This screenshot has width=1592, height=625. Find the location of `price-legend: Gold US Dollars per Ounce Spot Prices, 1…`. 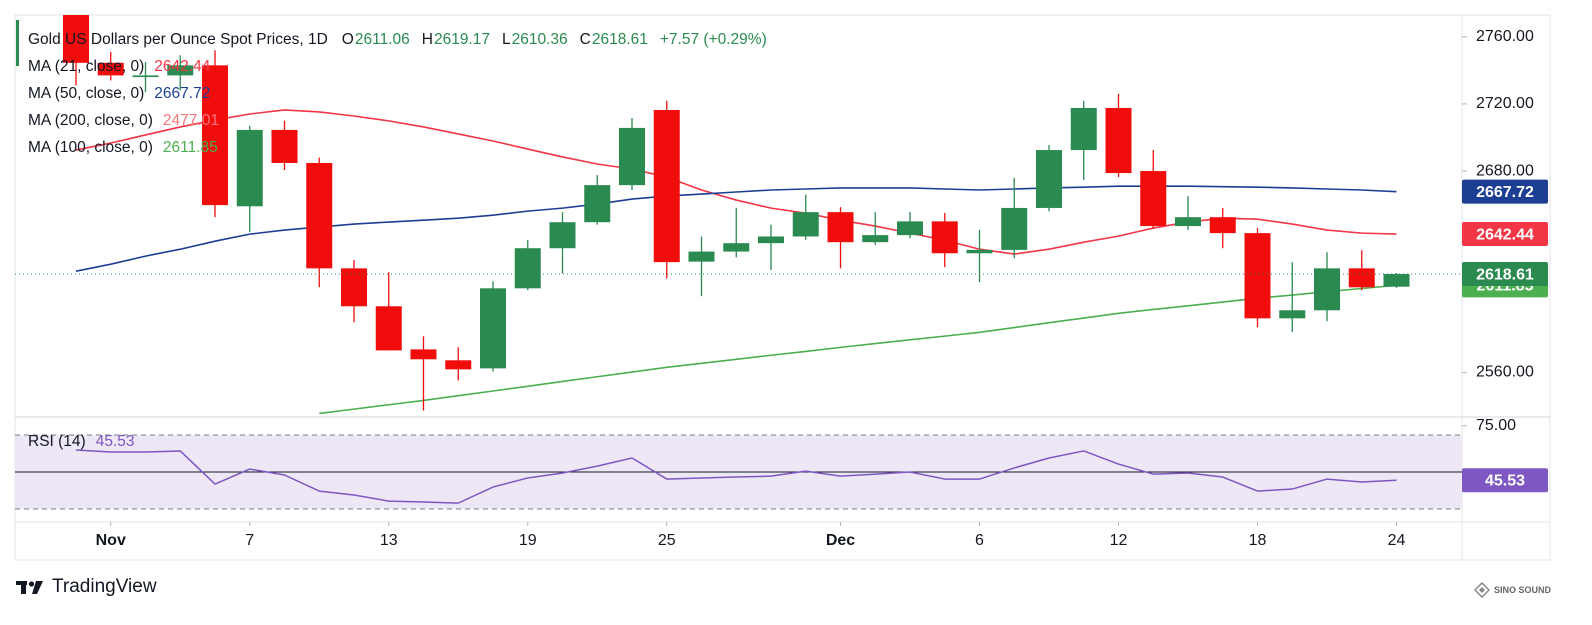

price-legend: Gold US Dollars per Ounce Spot Prices, 1… is located at coordinates (400, 93).